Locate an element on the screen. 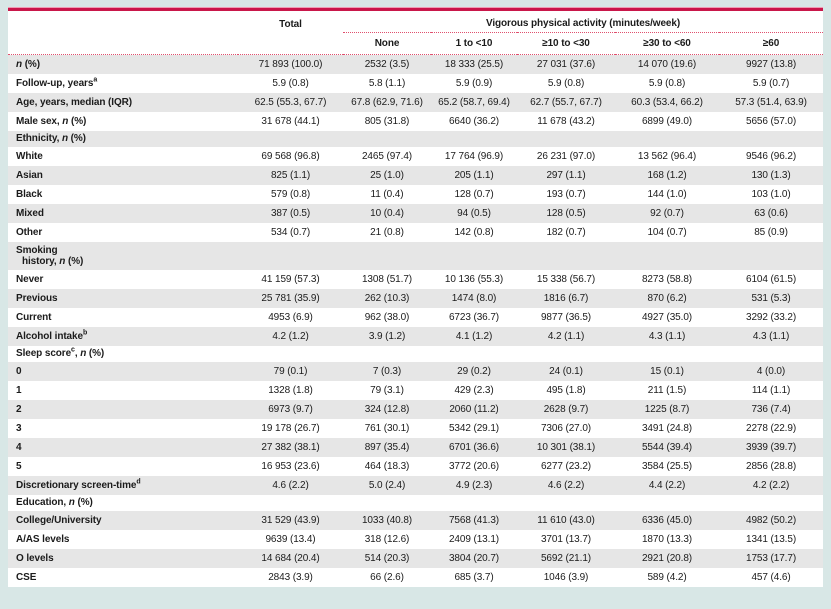  cell-value: 6104 (61.5) is located at coordinates (771, 279).